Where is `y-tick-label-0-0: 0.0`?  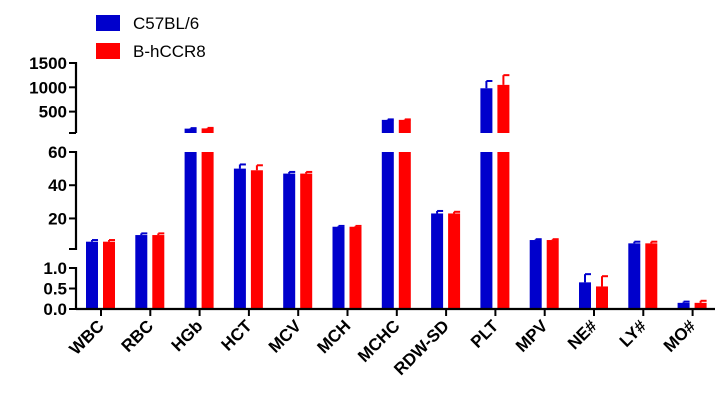 y-tick-label-0-0: 0.0 is located at coordinates (55, 309).